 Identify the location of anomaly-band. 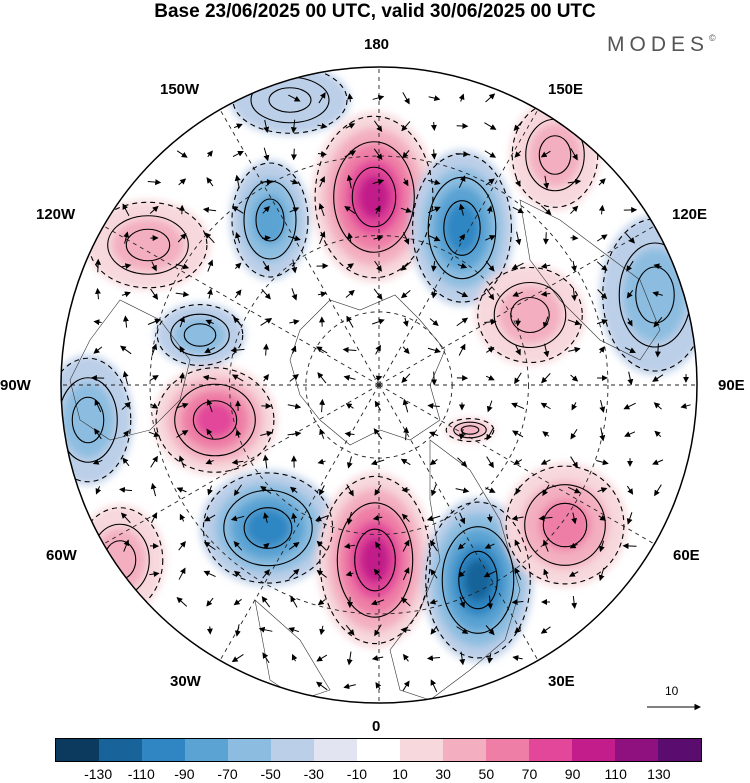
(478, 580).